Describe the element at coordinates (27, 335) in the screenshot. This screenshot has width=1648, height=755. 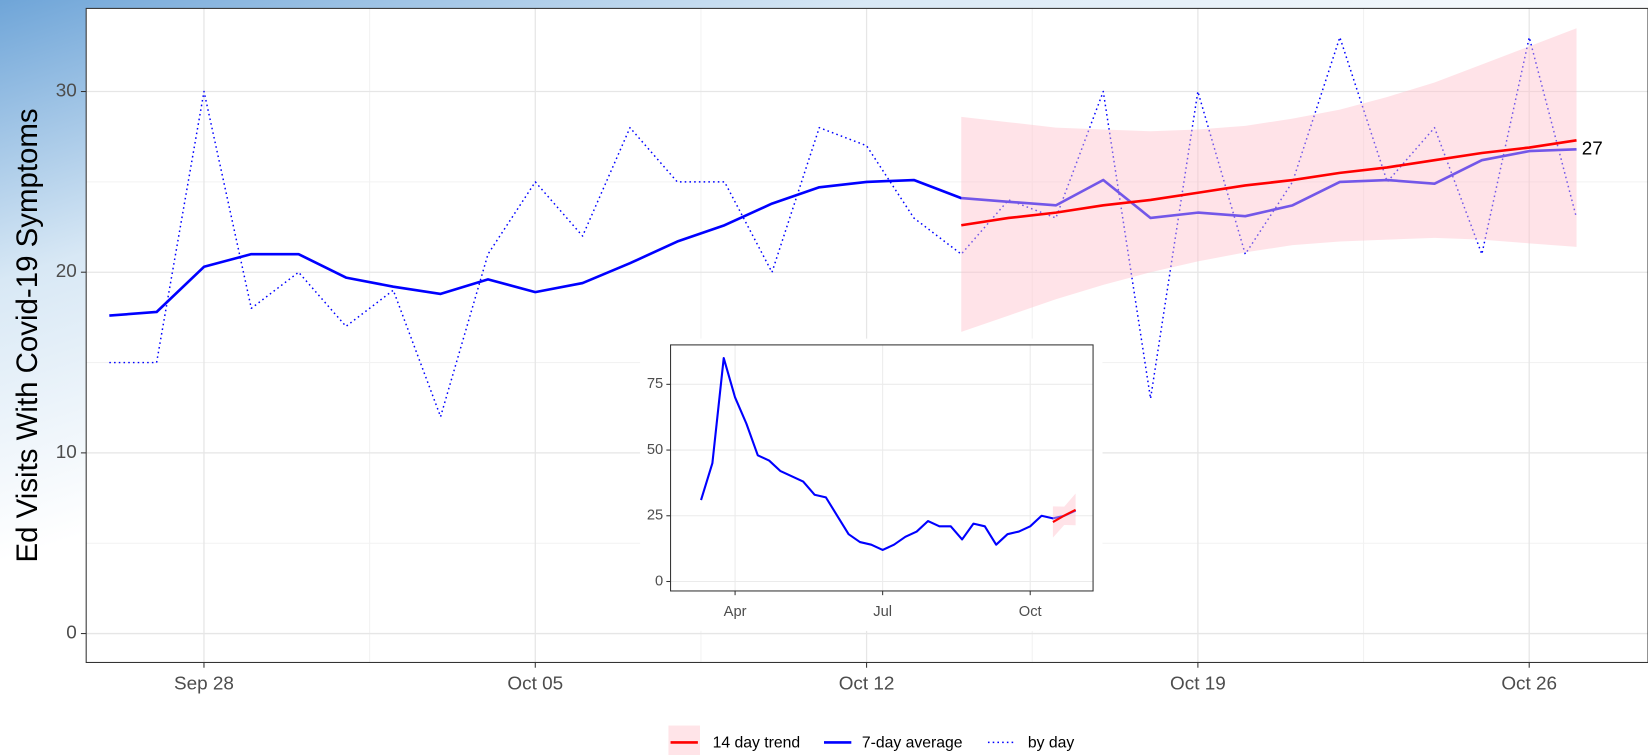
I see `y-axis-title: Ed Visits With Covid-19 Symptoms` at that location.